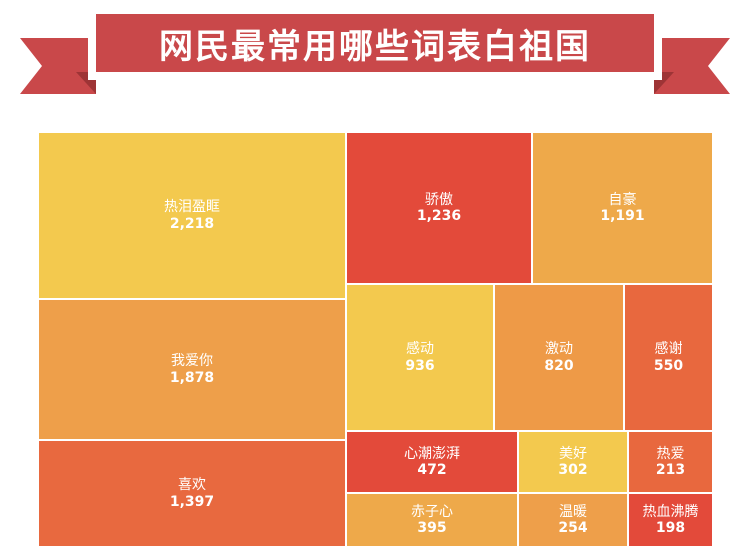  I want to click on treemap-cell-value: 2,218, so click(192, 223).